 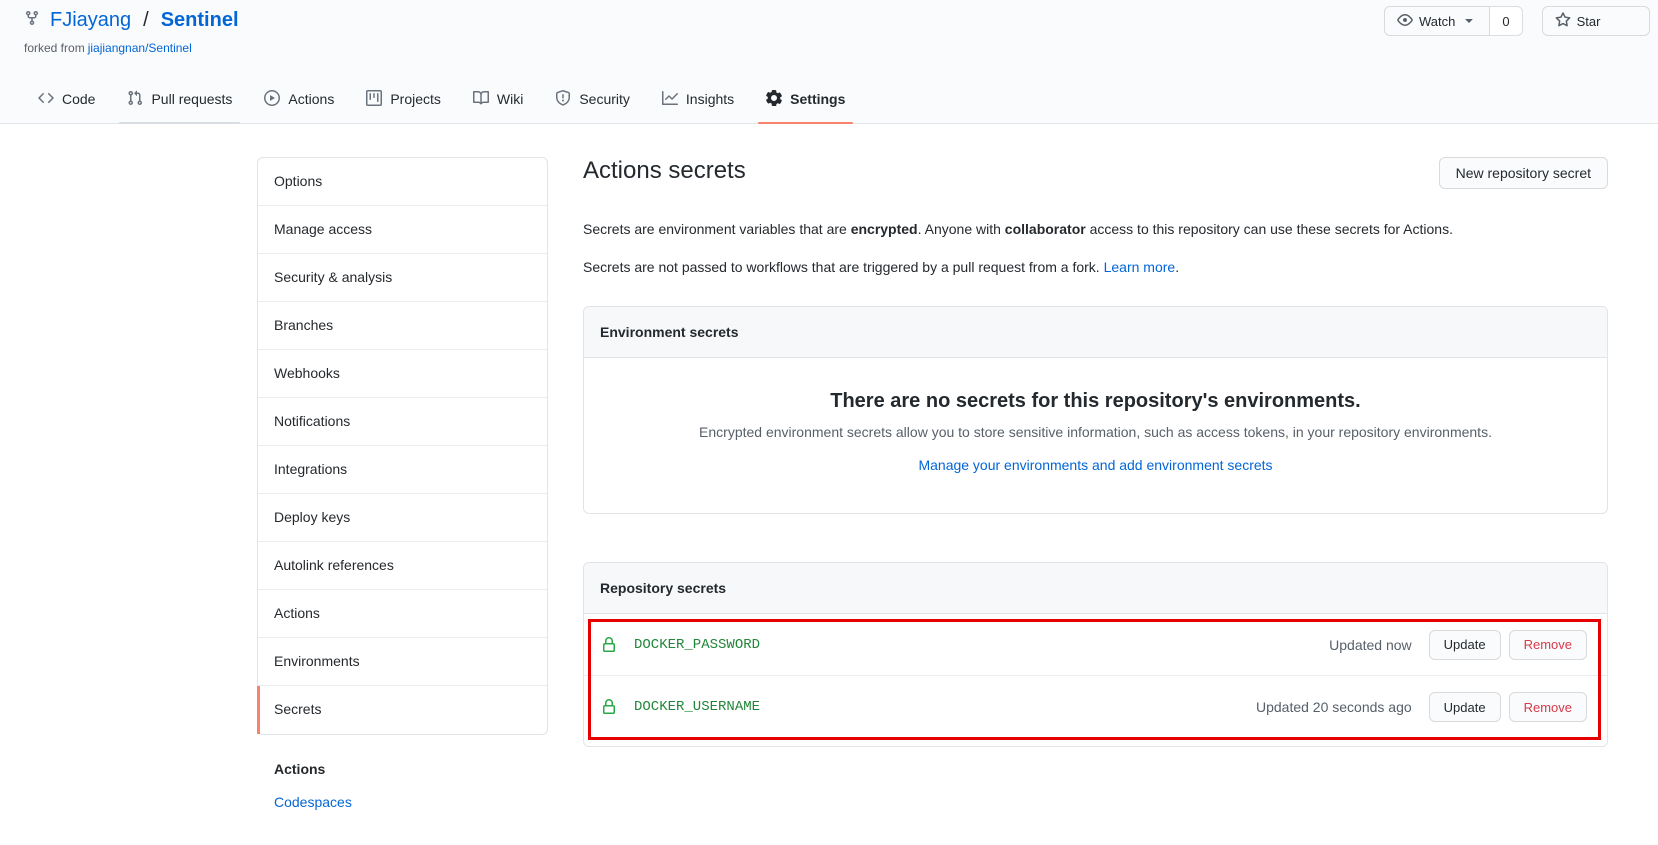 I want to click on tab-label: Settings, so click(x=818, y=99).